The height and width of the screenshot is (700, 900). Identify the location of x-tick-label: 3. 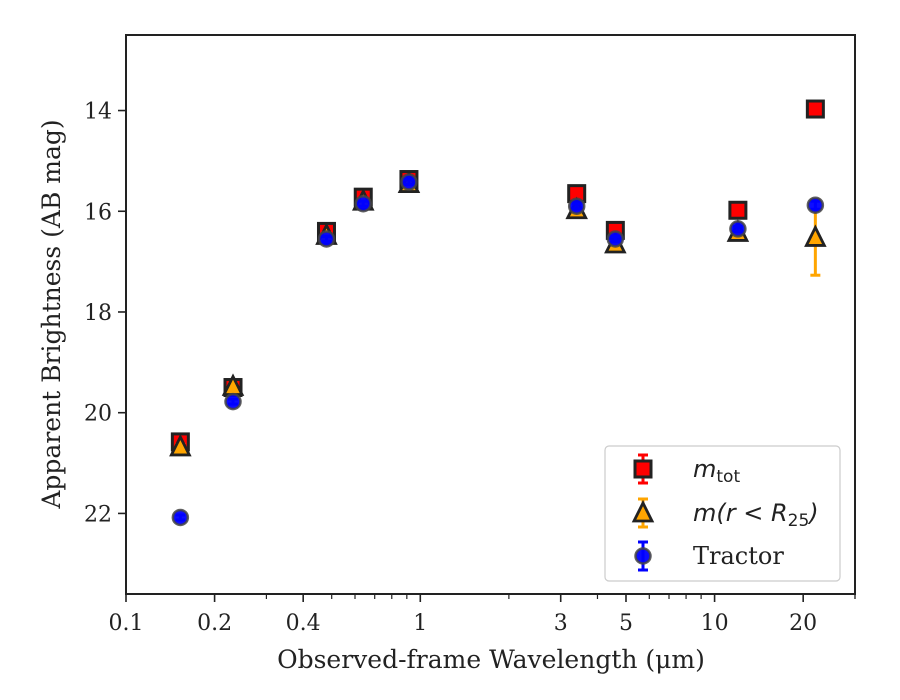
(561, 623).